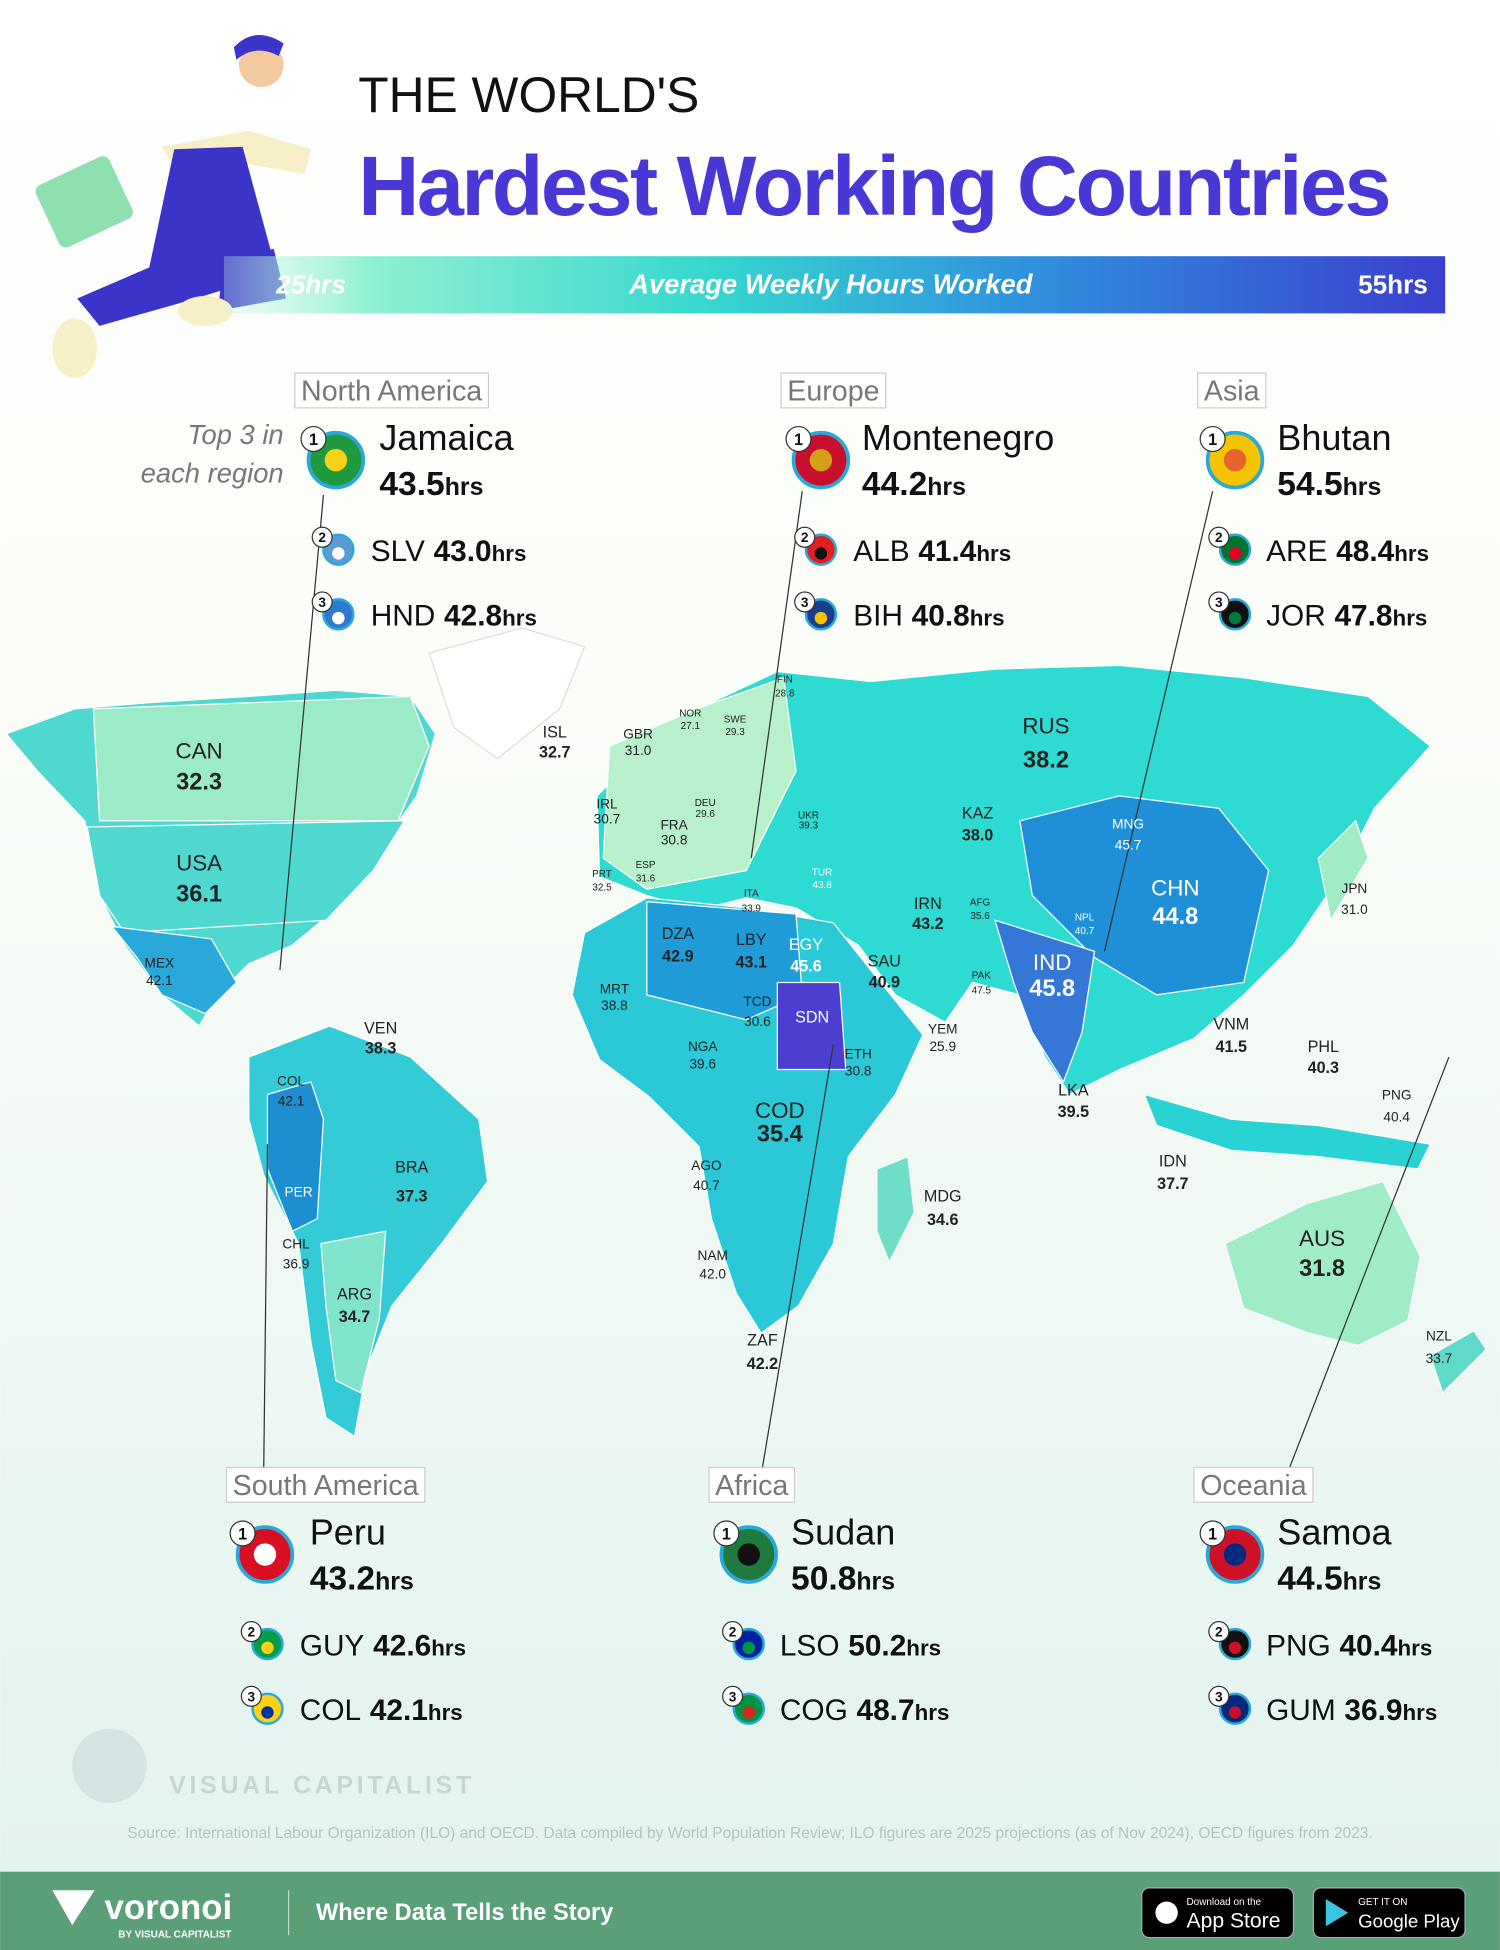  Describe the element at coordinates (943, 1028) in the screenshot. I see `map-label-code: YEM` at that location.